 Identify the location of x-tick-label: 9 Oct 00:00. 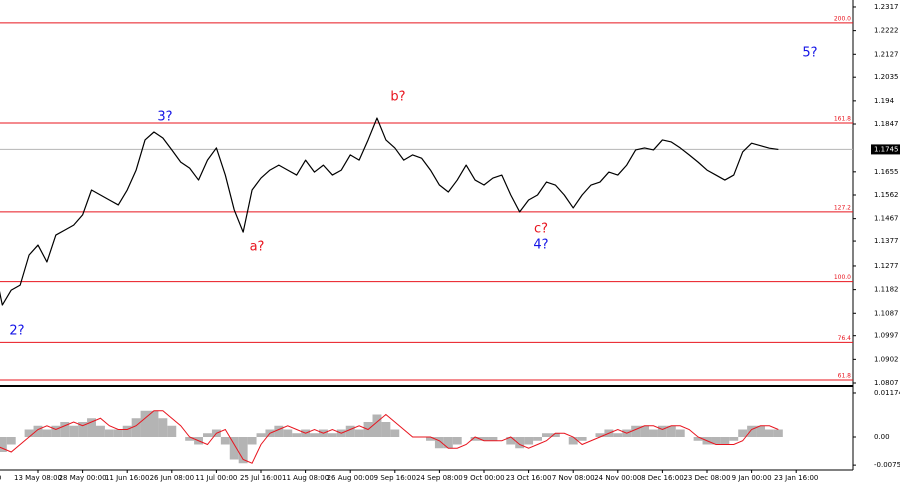
(483, 478).